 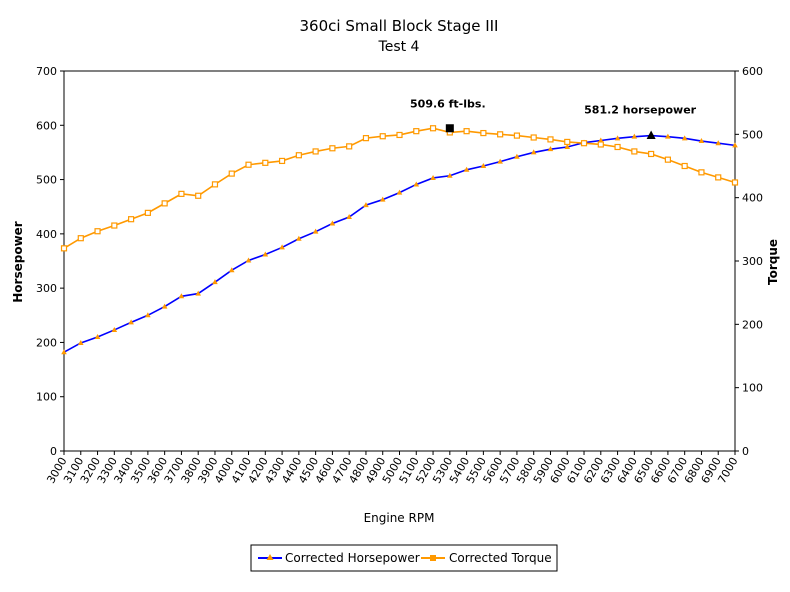 I want to click on chart-title: 360ci Small Block Stage III, so click(x=399, y=26).